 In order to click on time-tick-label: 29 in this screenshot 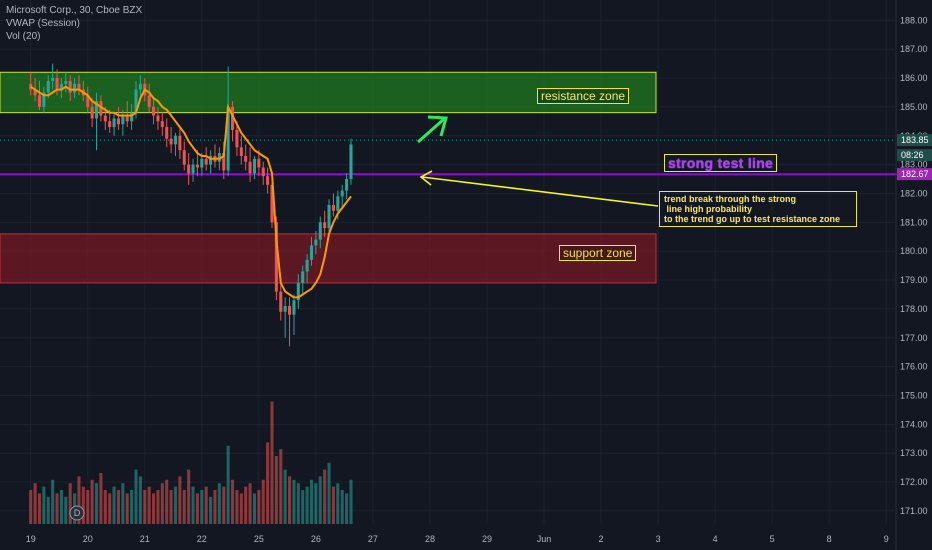, I will do `click(487, 539)`.